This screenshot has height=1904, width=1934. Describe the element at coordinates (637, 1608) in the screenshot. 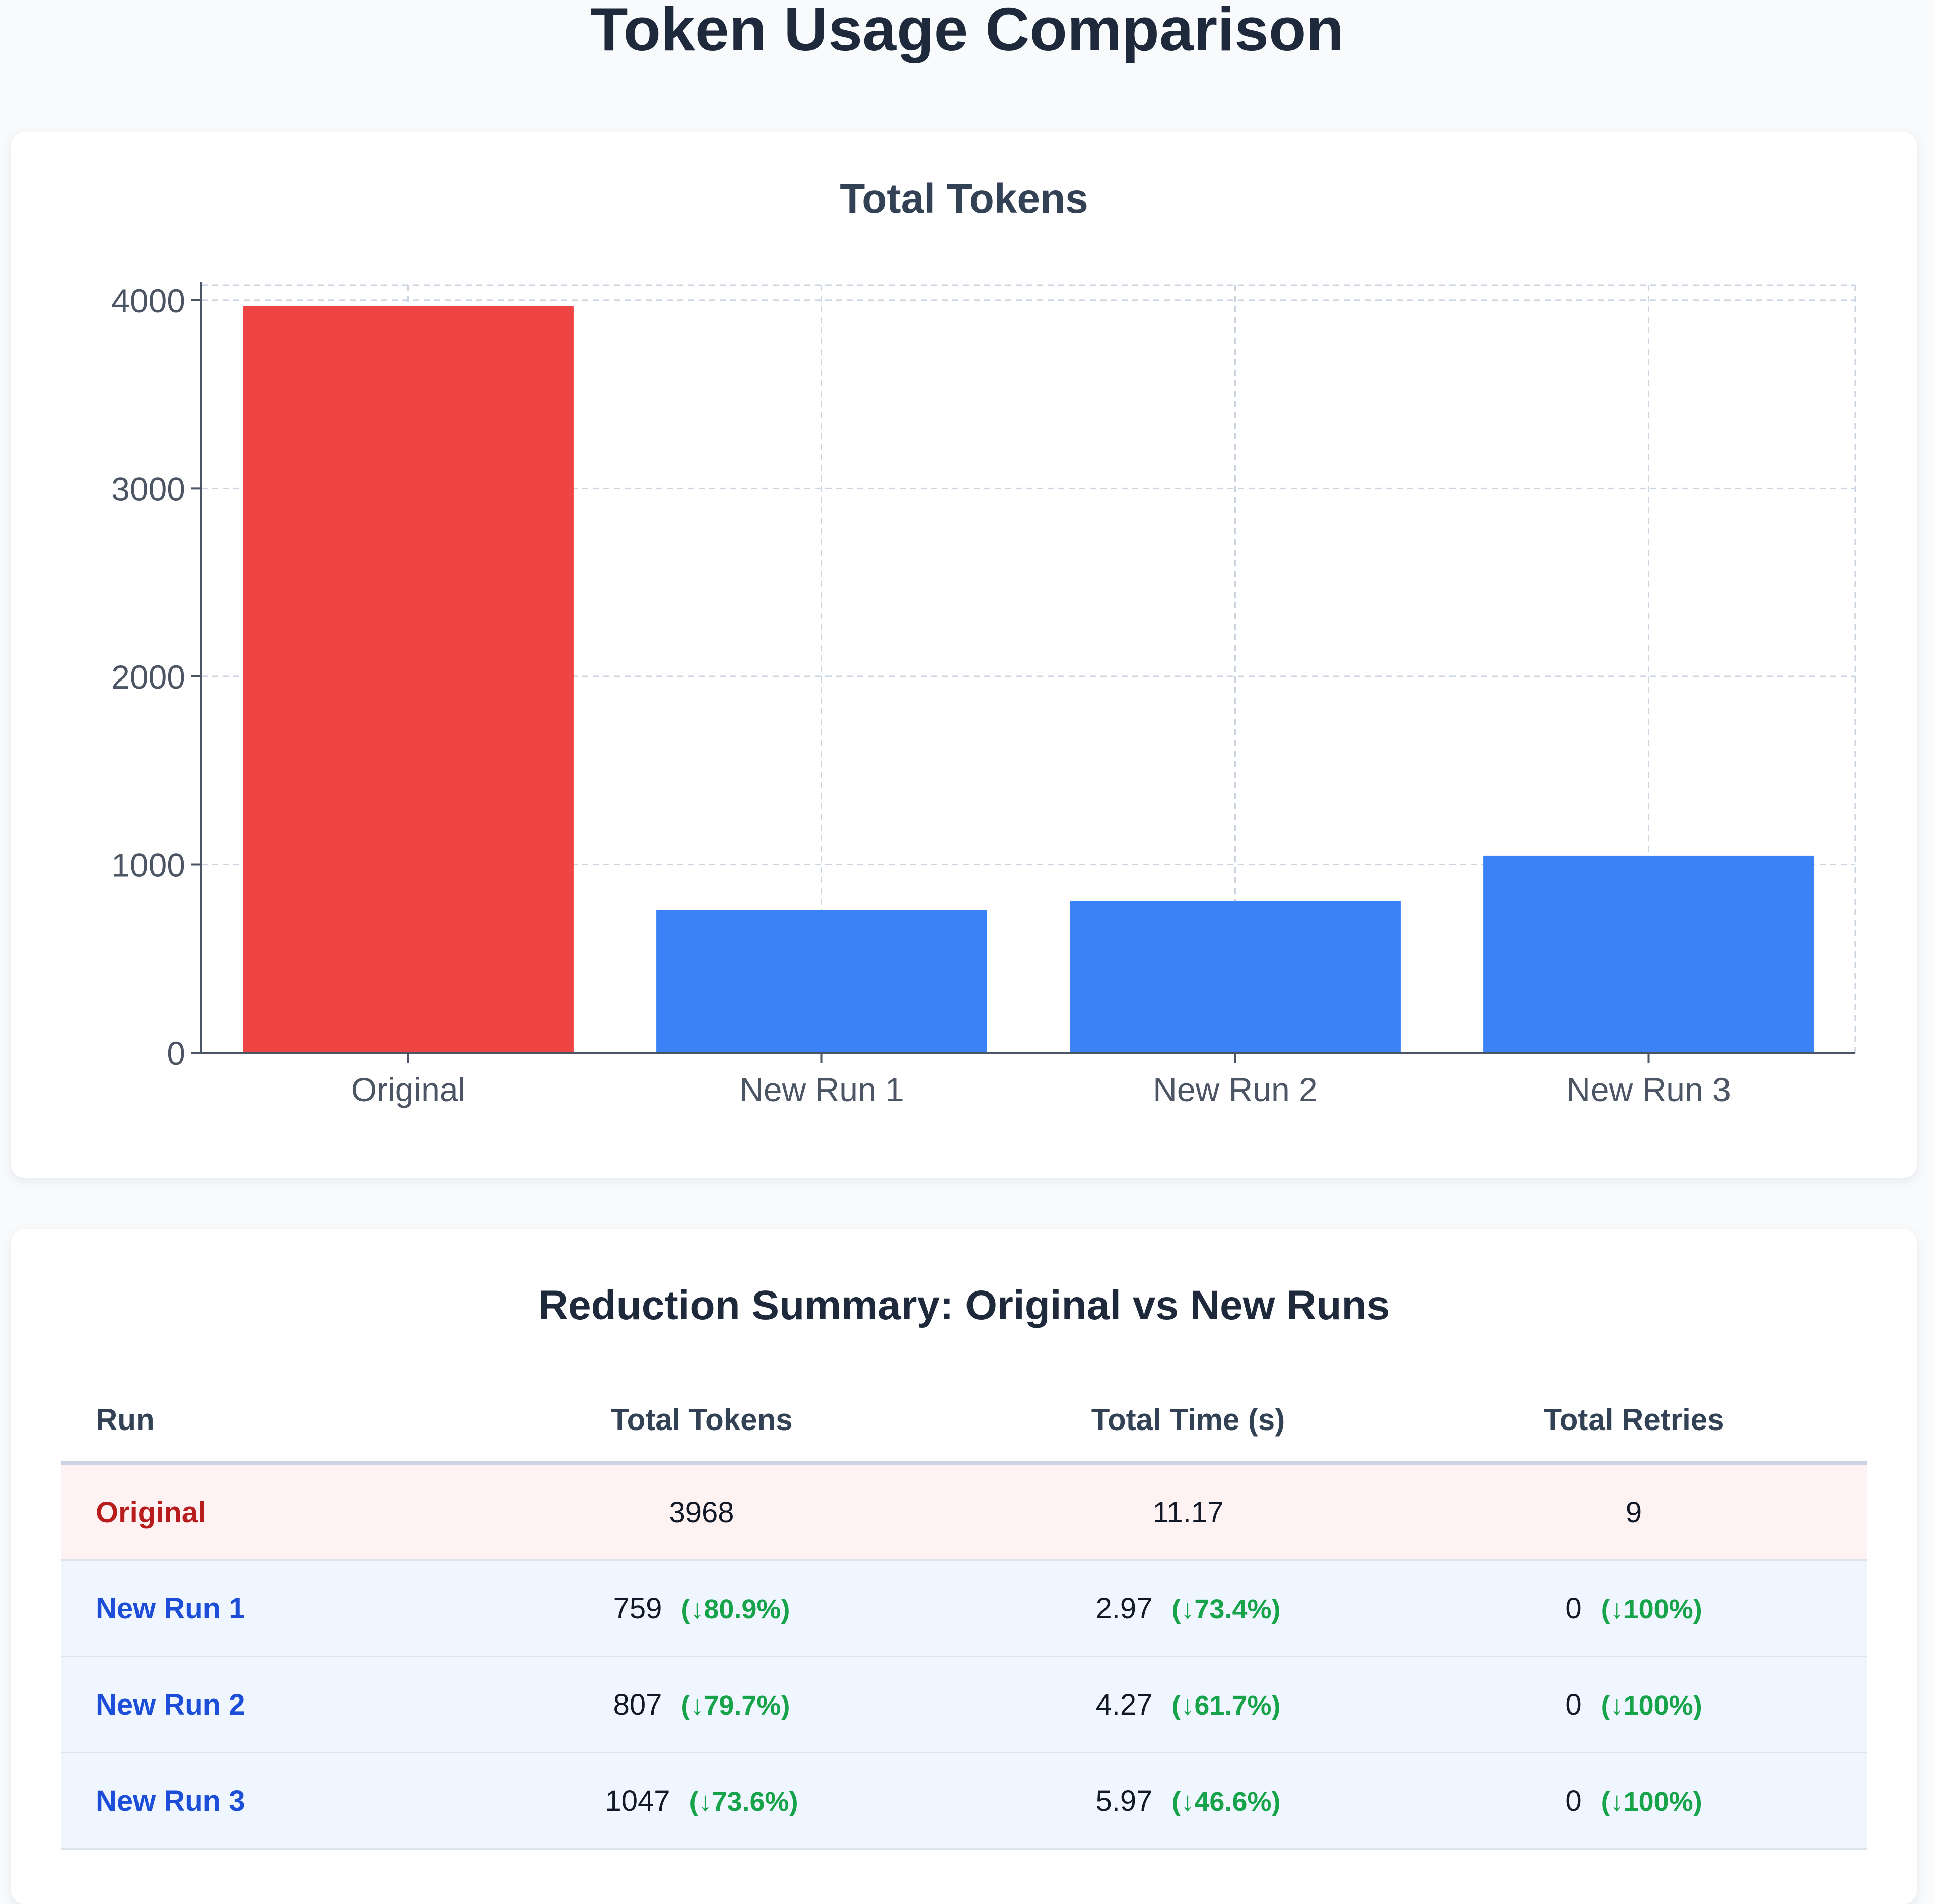

I see `tokens-value: 759` at that location.